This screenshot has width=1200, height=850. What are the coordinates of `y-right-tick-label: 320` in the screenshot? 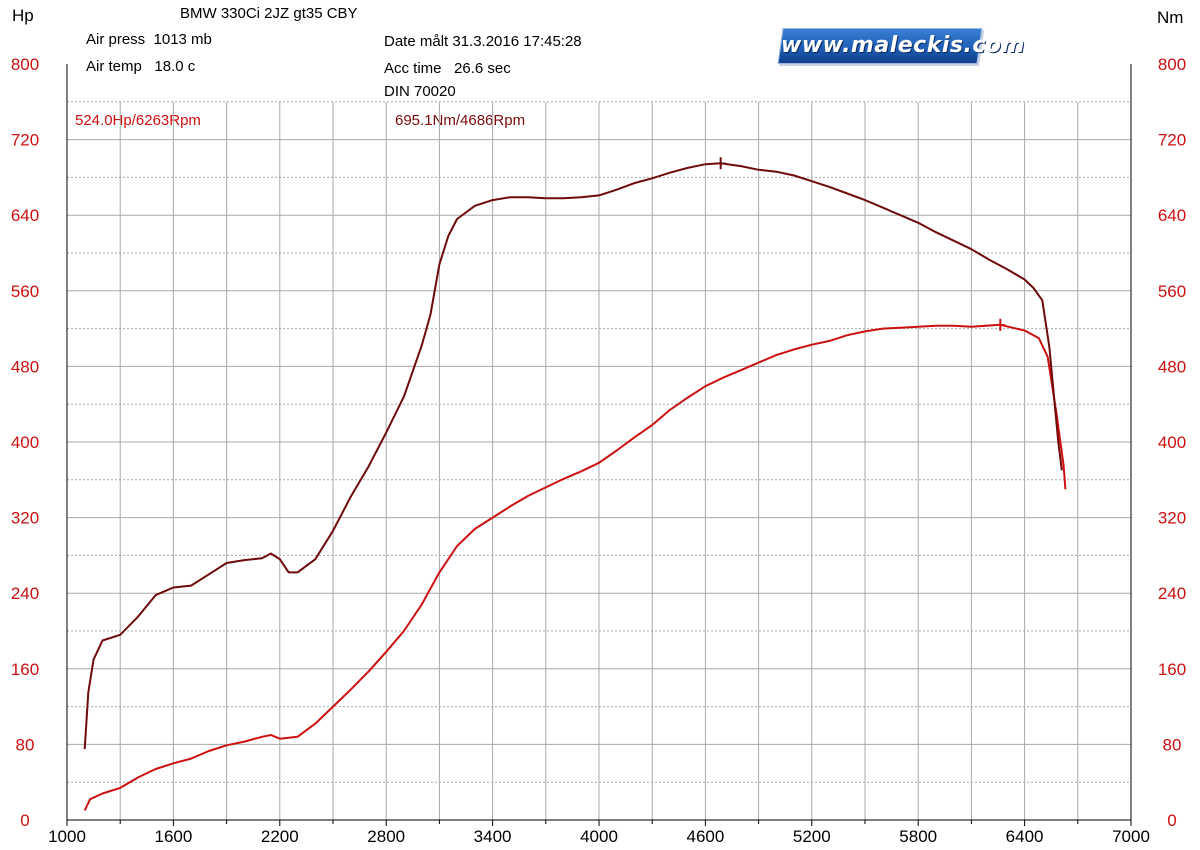 It's located at (1172, 518).